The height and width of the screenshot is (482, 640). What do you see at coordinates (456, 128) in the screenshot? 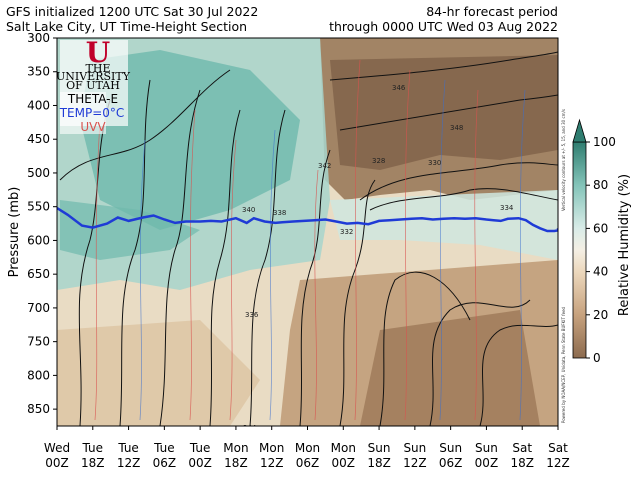
I see `contour-value-label: 348` at bounding box center [456, 128].